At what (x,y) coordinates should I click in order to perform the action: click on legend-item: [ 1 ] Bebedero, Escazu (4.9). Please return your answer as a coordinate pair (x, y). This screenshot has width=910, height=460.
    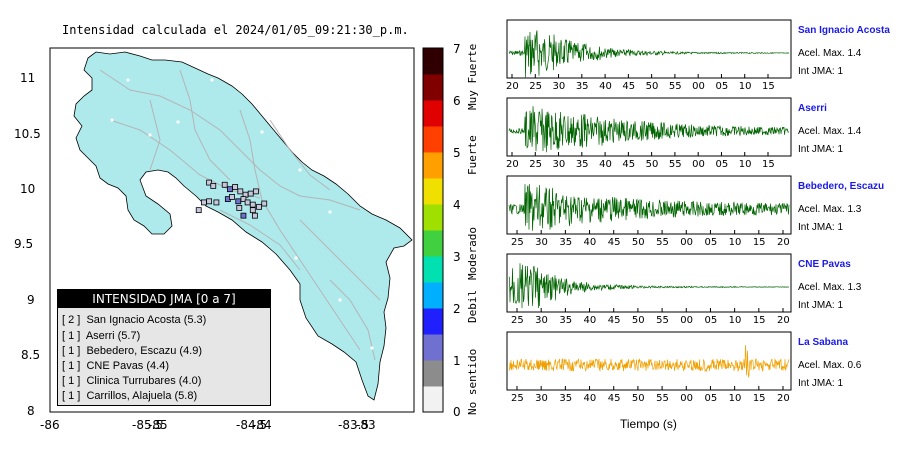
    Looking at the image, I should click on (132, 351).